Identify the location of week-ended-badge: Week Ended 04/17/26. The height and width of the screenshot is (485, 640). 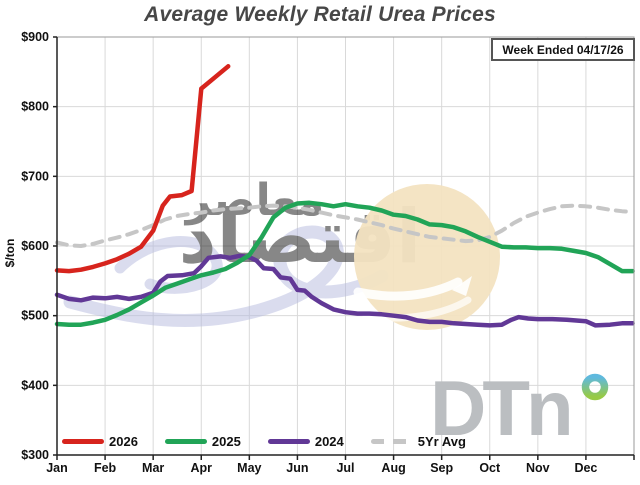
(563, 49).